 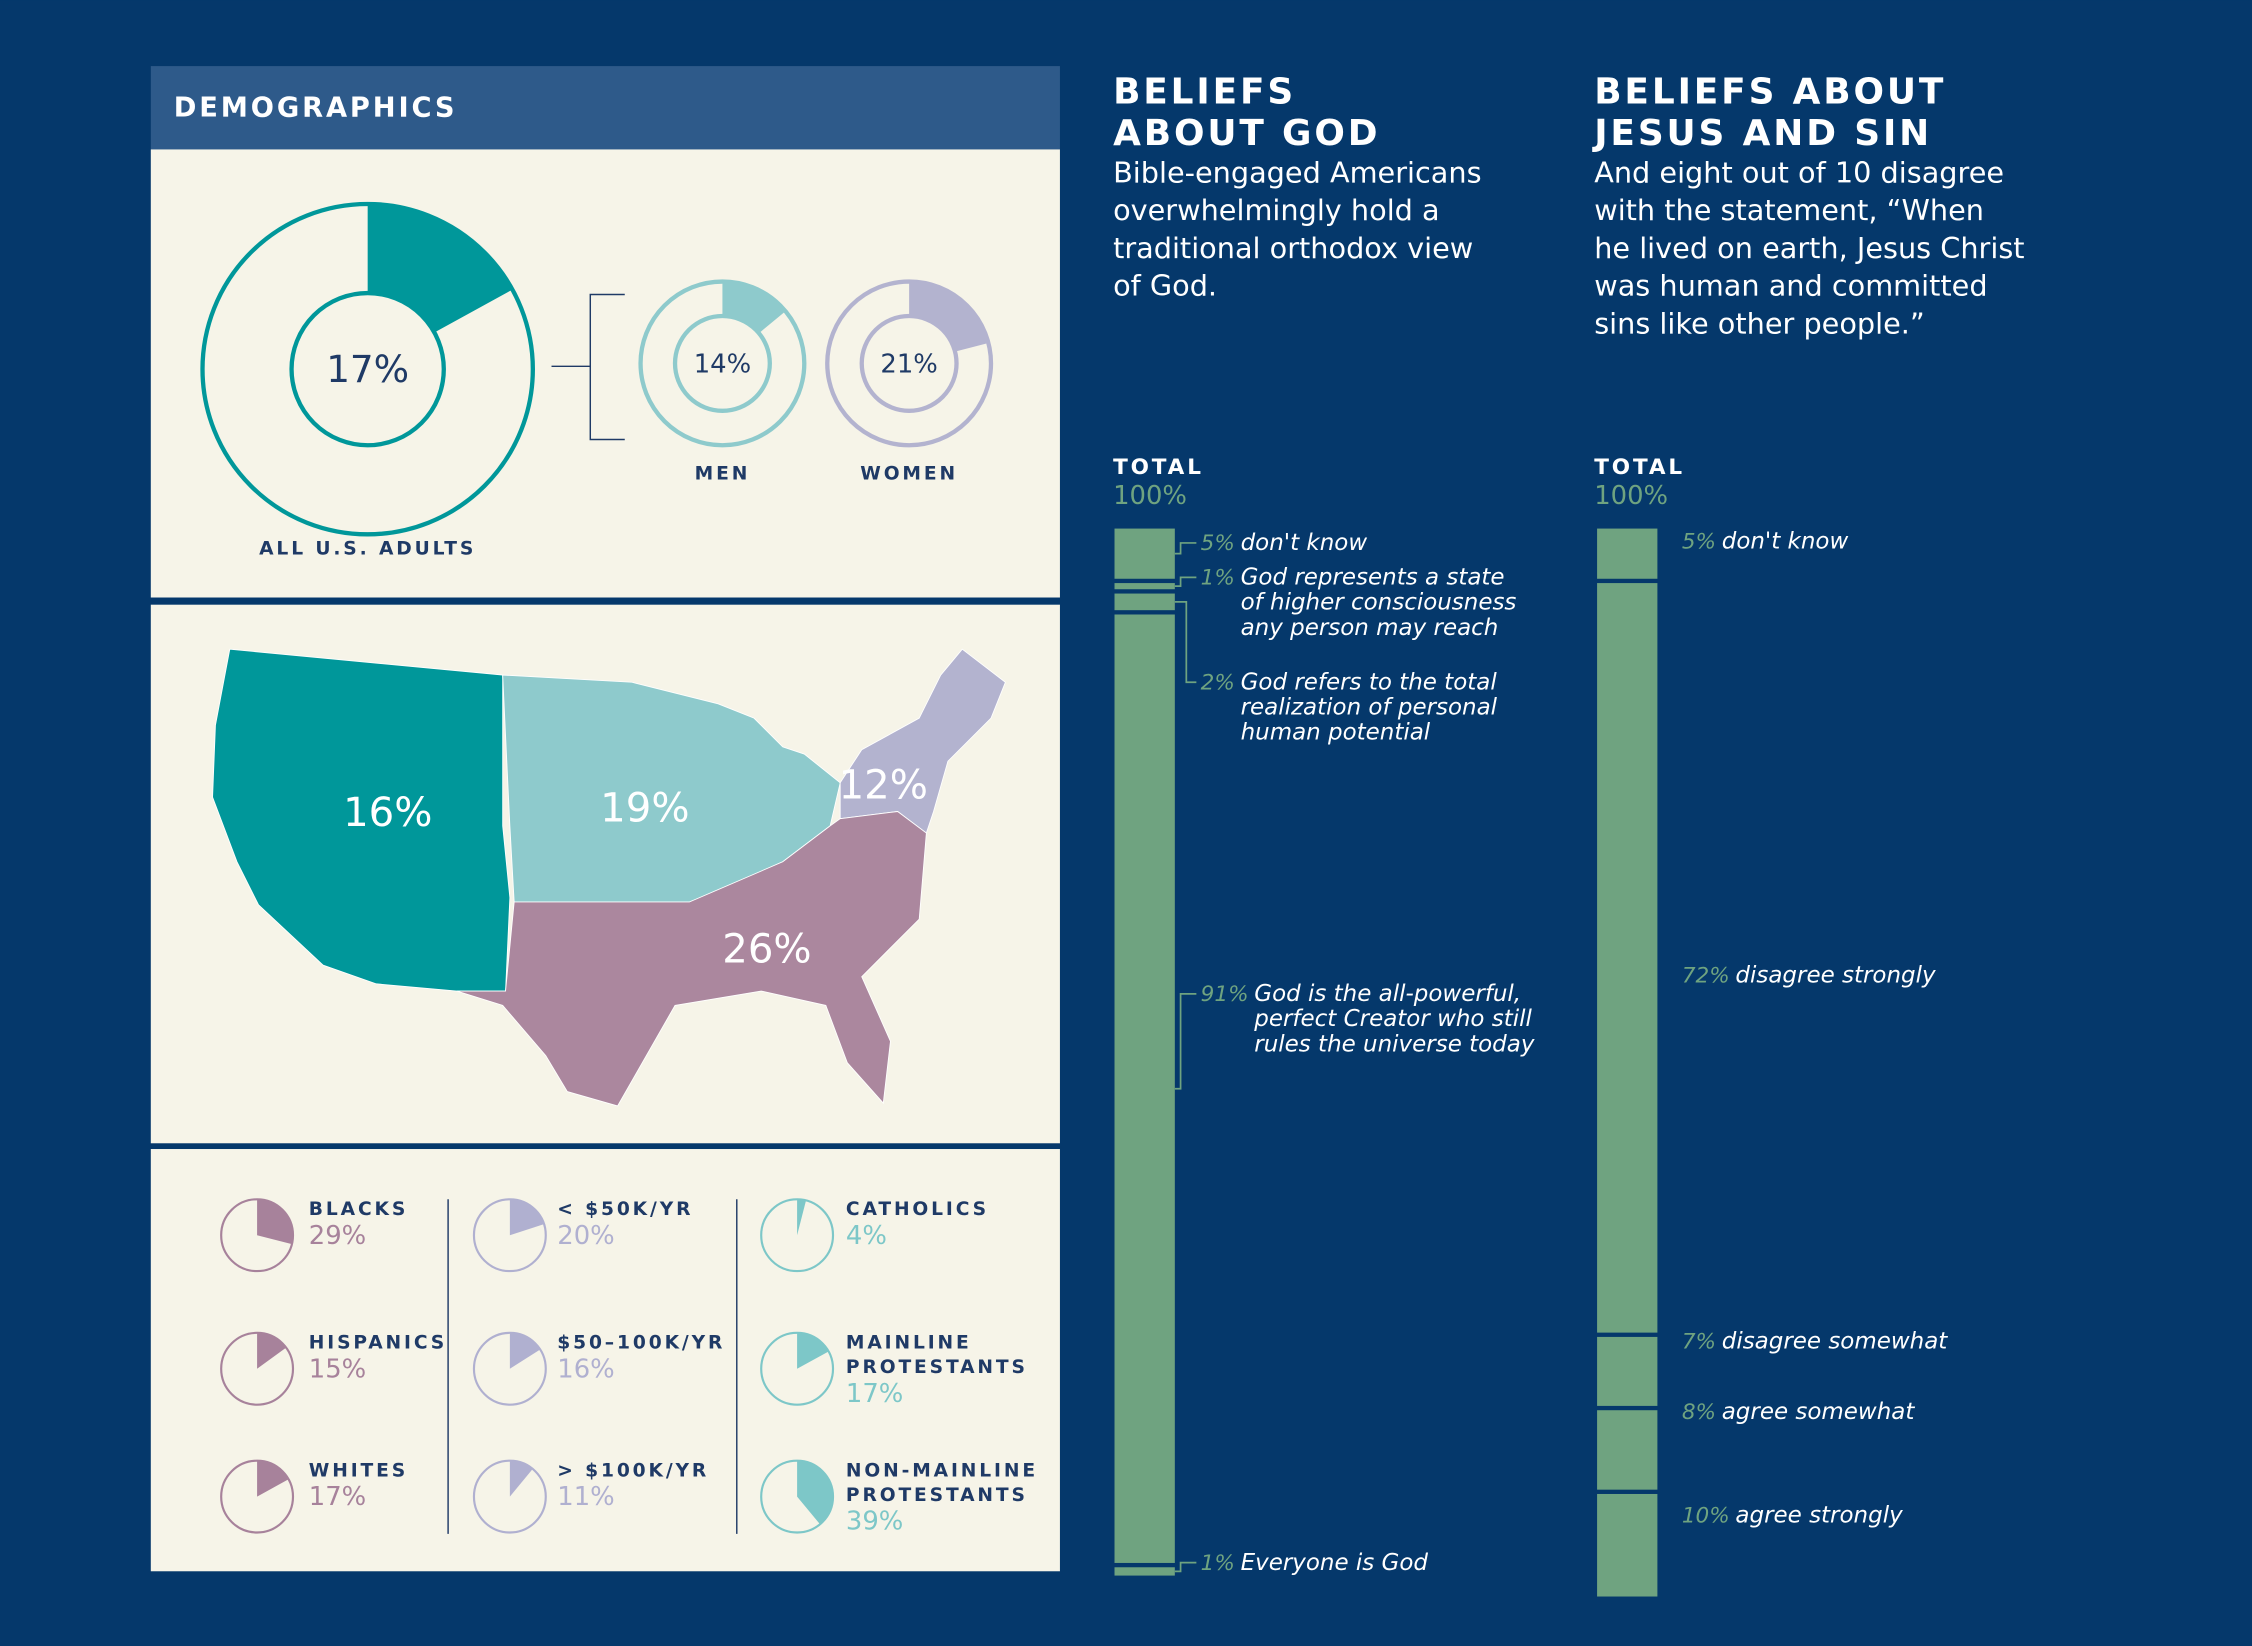 What do you see at coordinates (1276, 210) in the screenshot?
I see `section-subtitle: overwhelmingly hold a` at bounding box center [1276, 210].